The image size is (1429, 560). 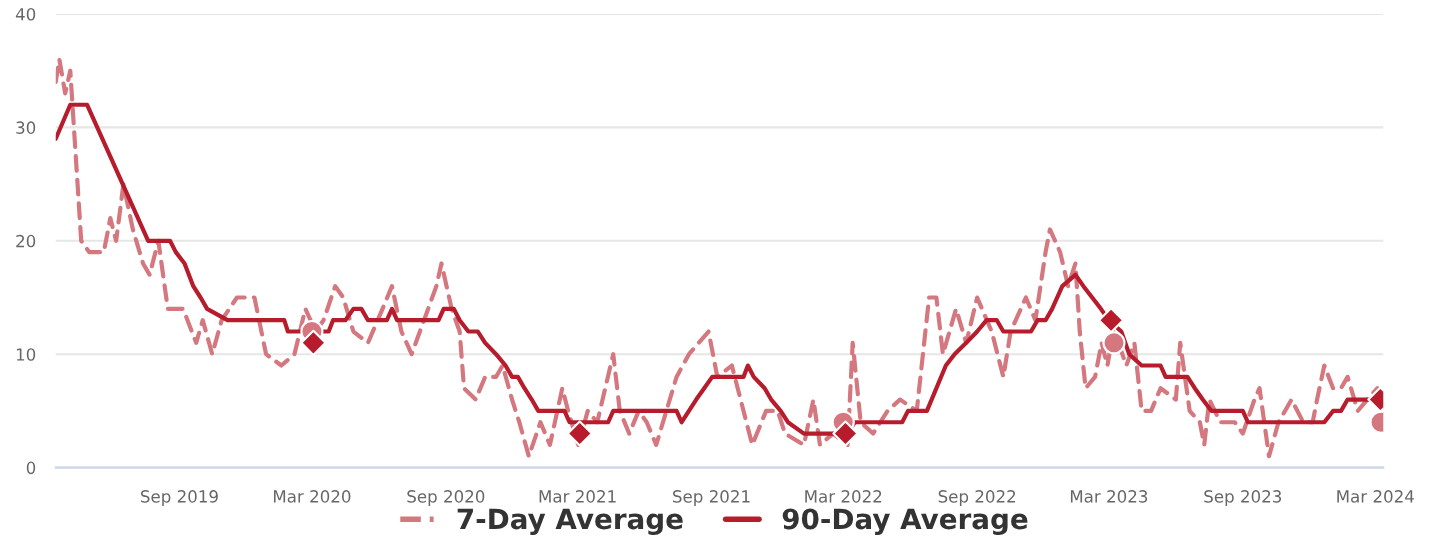 I want to click on x-tick-label: Mar 2021, so click(x=577, y=496).